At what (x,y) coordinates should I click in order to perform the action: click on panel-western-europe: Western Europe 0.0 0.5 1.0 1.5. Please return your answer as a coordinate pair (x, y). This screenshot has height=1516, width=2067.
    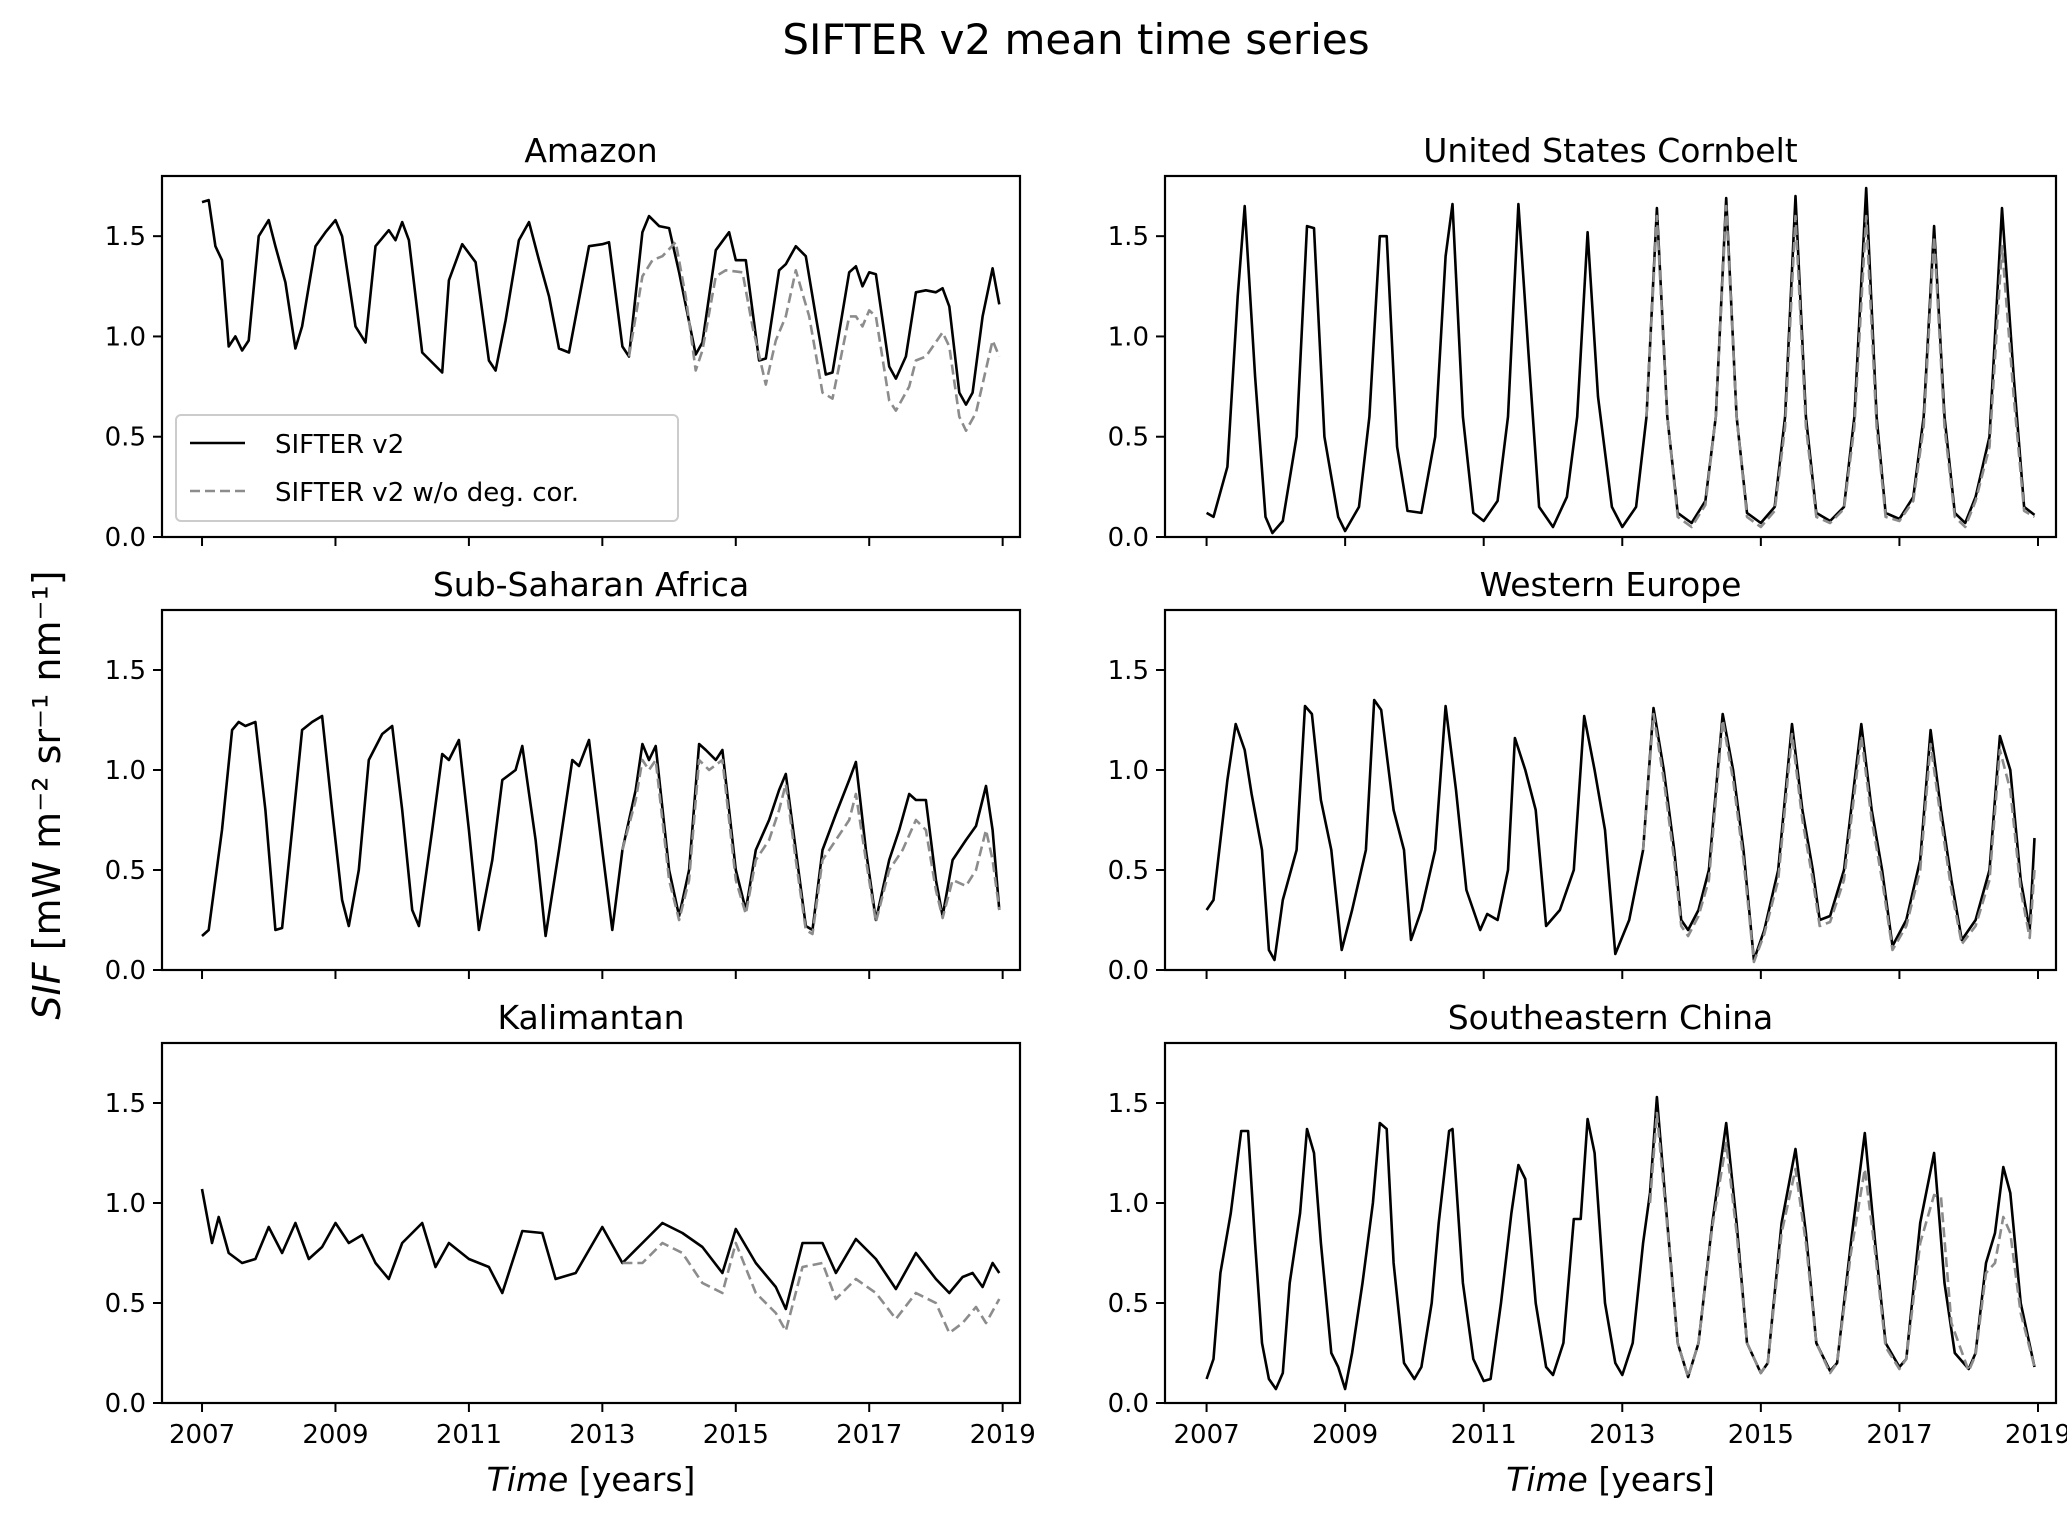
    Looking at the image, I should click on (1583, 775).